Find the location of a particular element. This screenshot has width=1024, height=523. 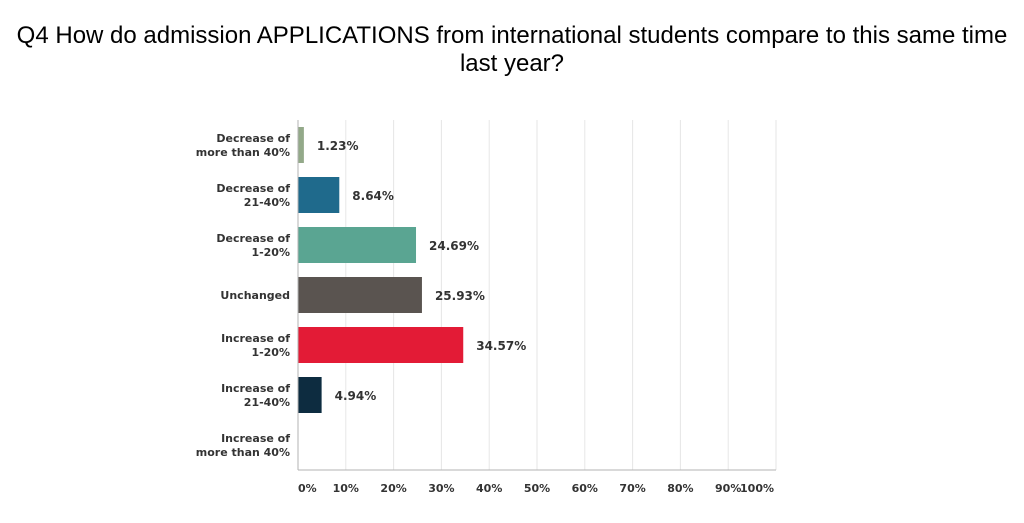

data-label: 34.57% is located at coordinates (501, 346).